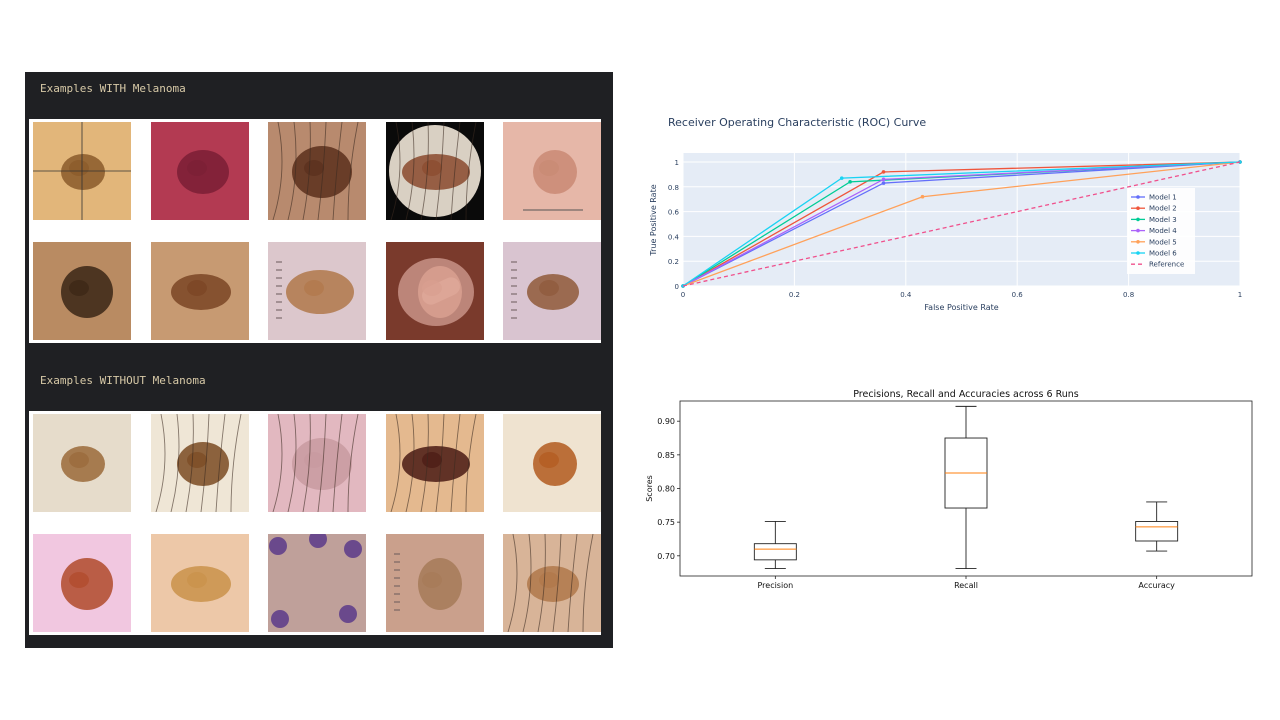 The image size is (1280, 720). Describe the element at coordinates (673, 262) in the screenshot. I see `roc-ytick-label: 0.2` at that location.